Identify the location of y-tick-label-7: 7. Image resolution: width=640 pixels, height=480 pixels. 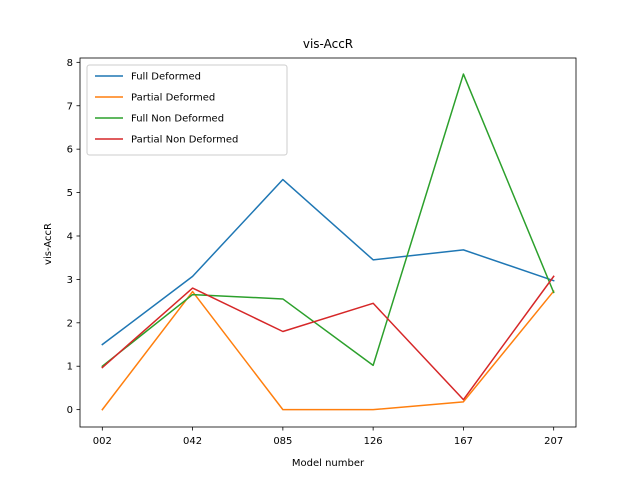
(70, 106).